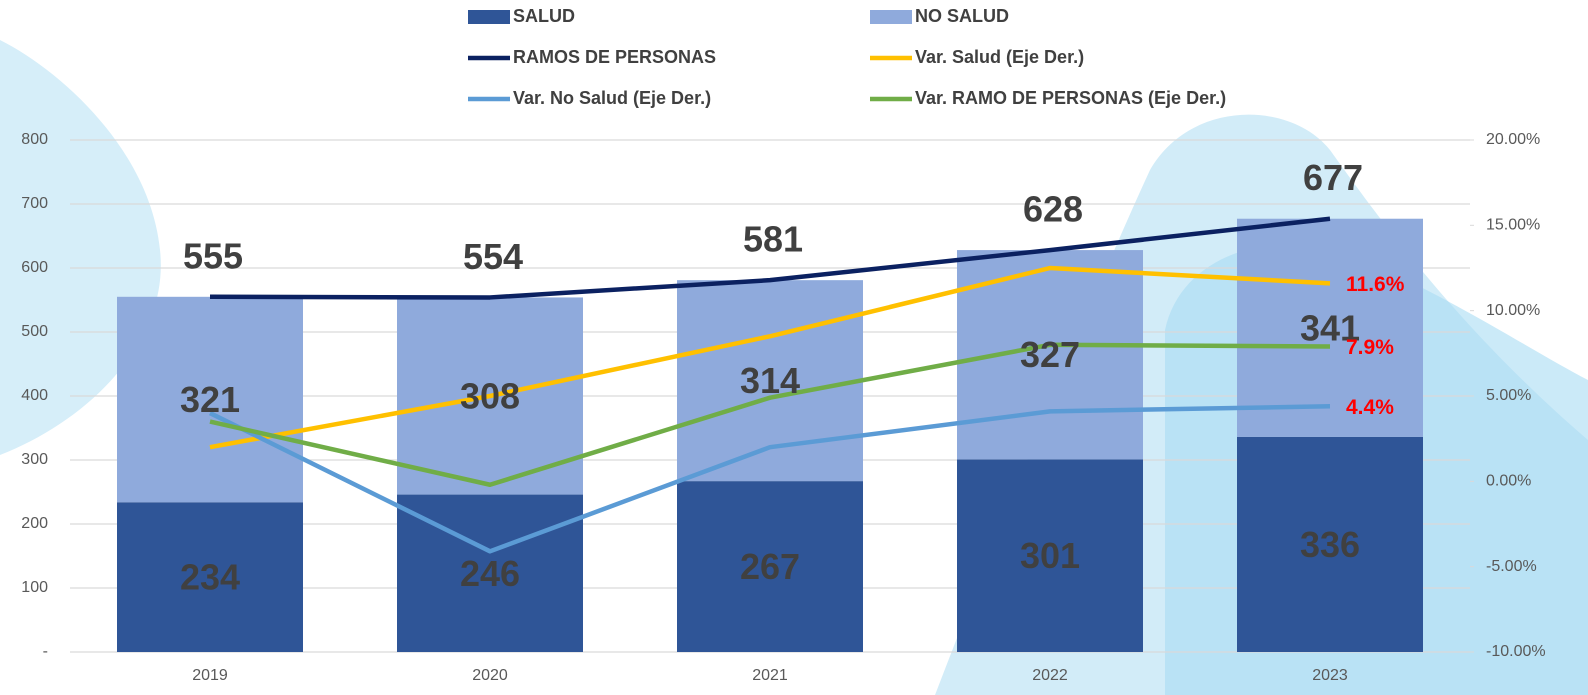  I want to click on x-tick-label: 2020, so click(490, 675).